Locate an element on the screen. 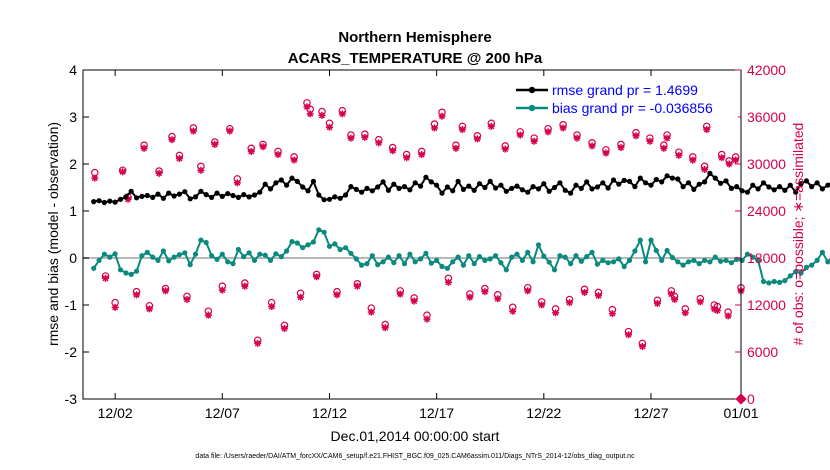  y-right-tick-label: 24000 is located at coordinates (766, 211).